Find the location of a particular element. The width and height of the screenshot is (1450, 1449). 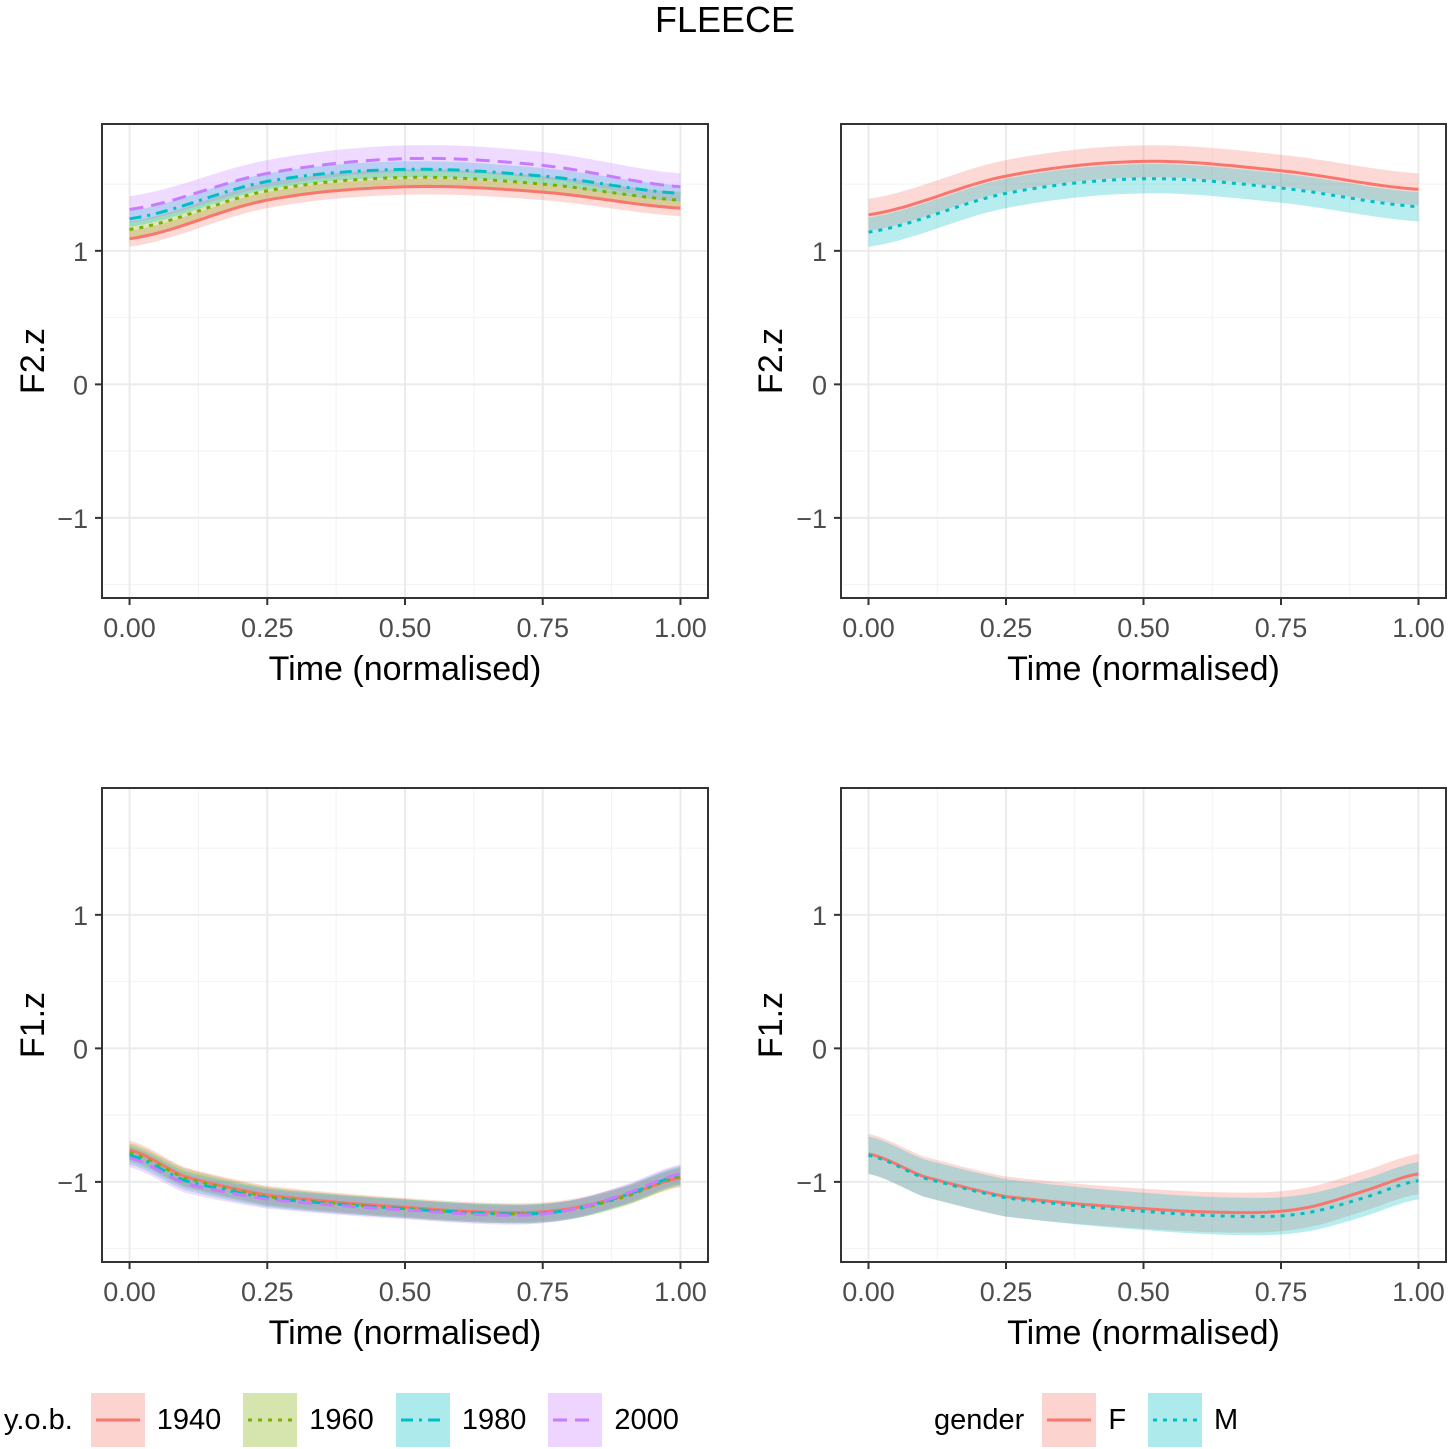

ci-band-M is located at coordinates (1143, 205).